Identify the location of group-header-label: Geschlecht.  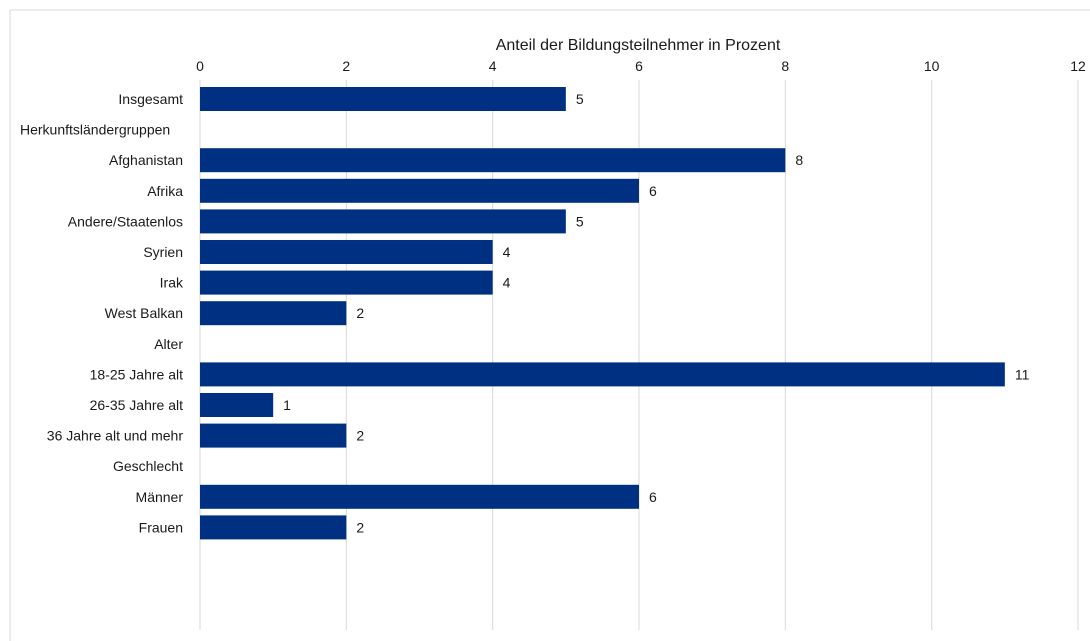
(148, 466).